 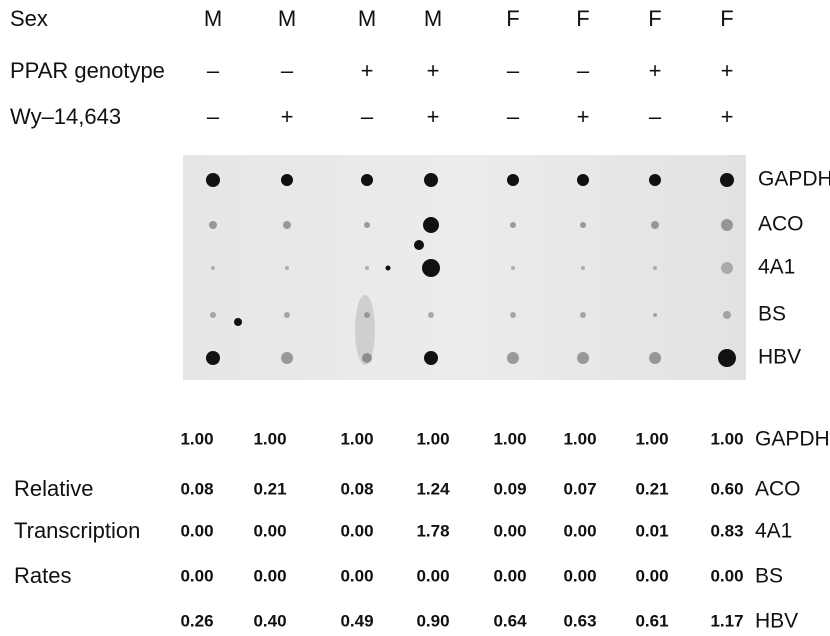 I want to click on blot-spot, so click(x=419, y=245).